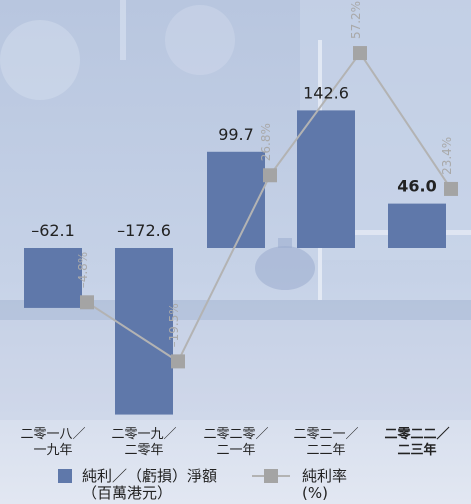 This screenshot has width=471, height=504. Describe the element at coordinates (235, 434) in the screenshot. I see `x-tick-label-line: 二零二零／` at that location.